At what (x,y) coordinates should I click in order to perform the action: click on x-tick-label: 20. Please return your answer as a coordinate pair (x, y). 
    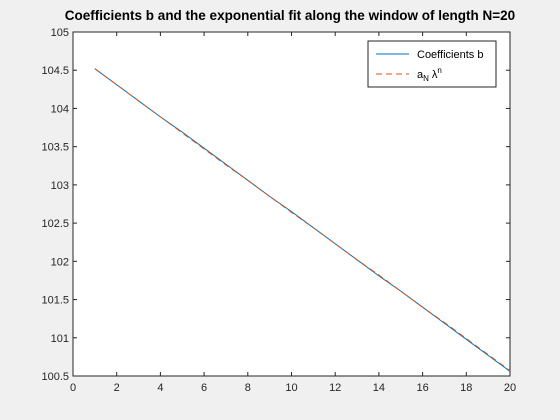
    Looking at the image, I should click on (510, 388).